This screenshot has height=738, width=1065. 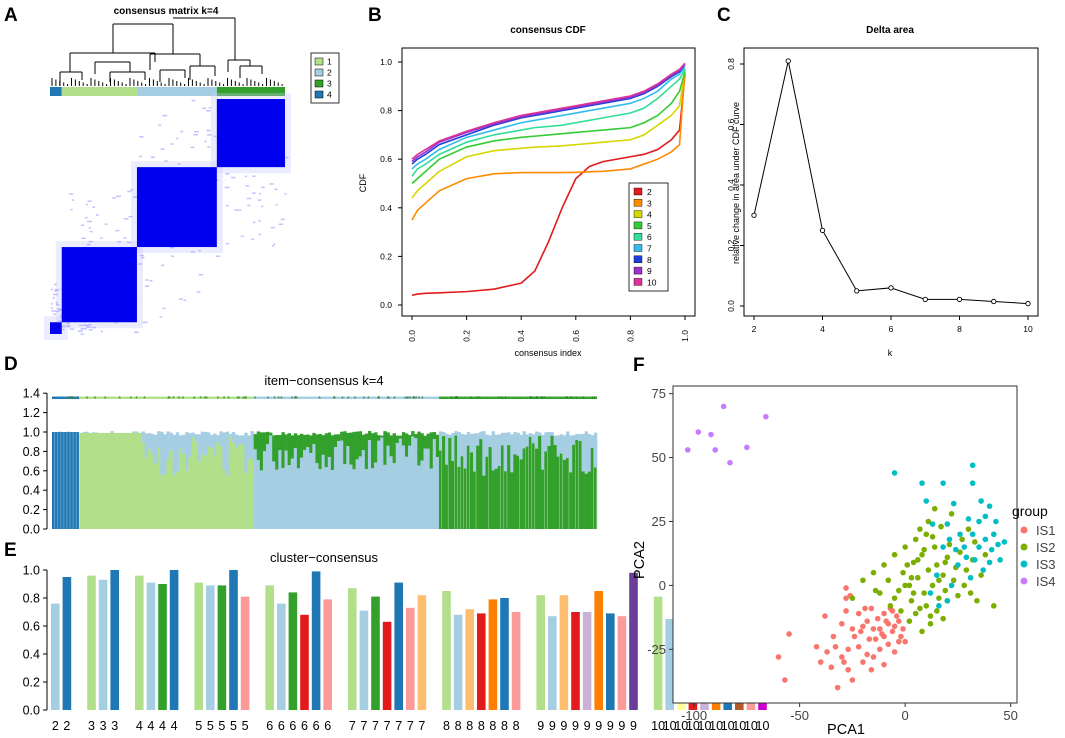 I want to click on y-tick-label: 0.2, so click(x=31, y=510).